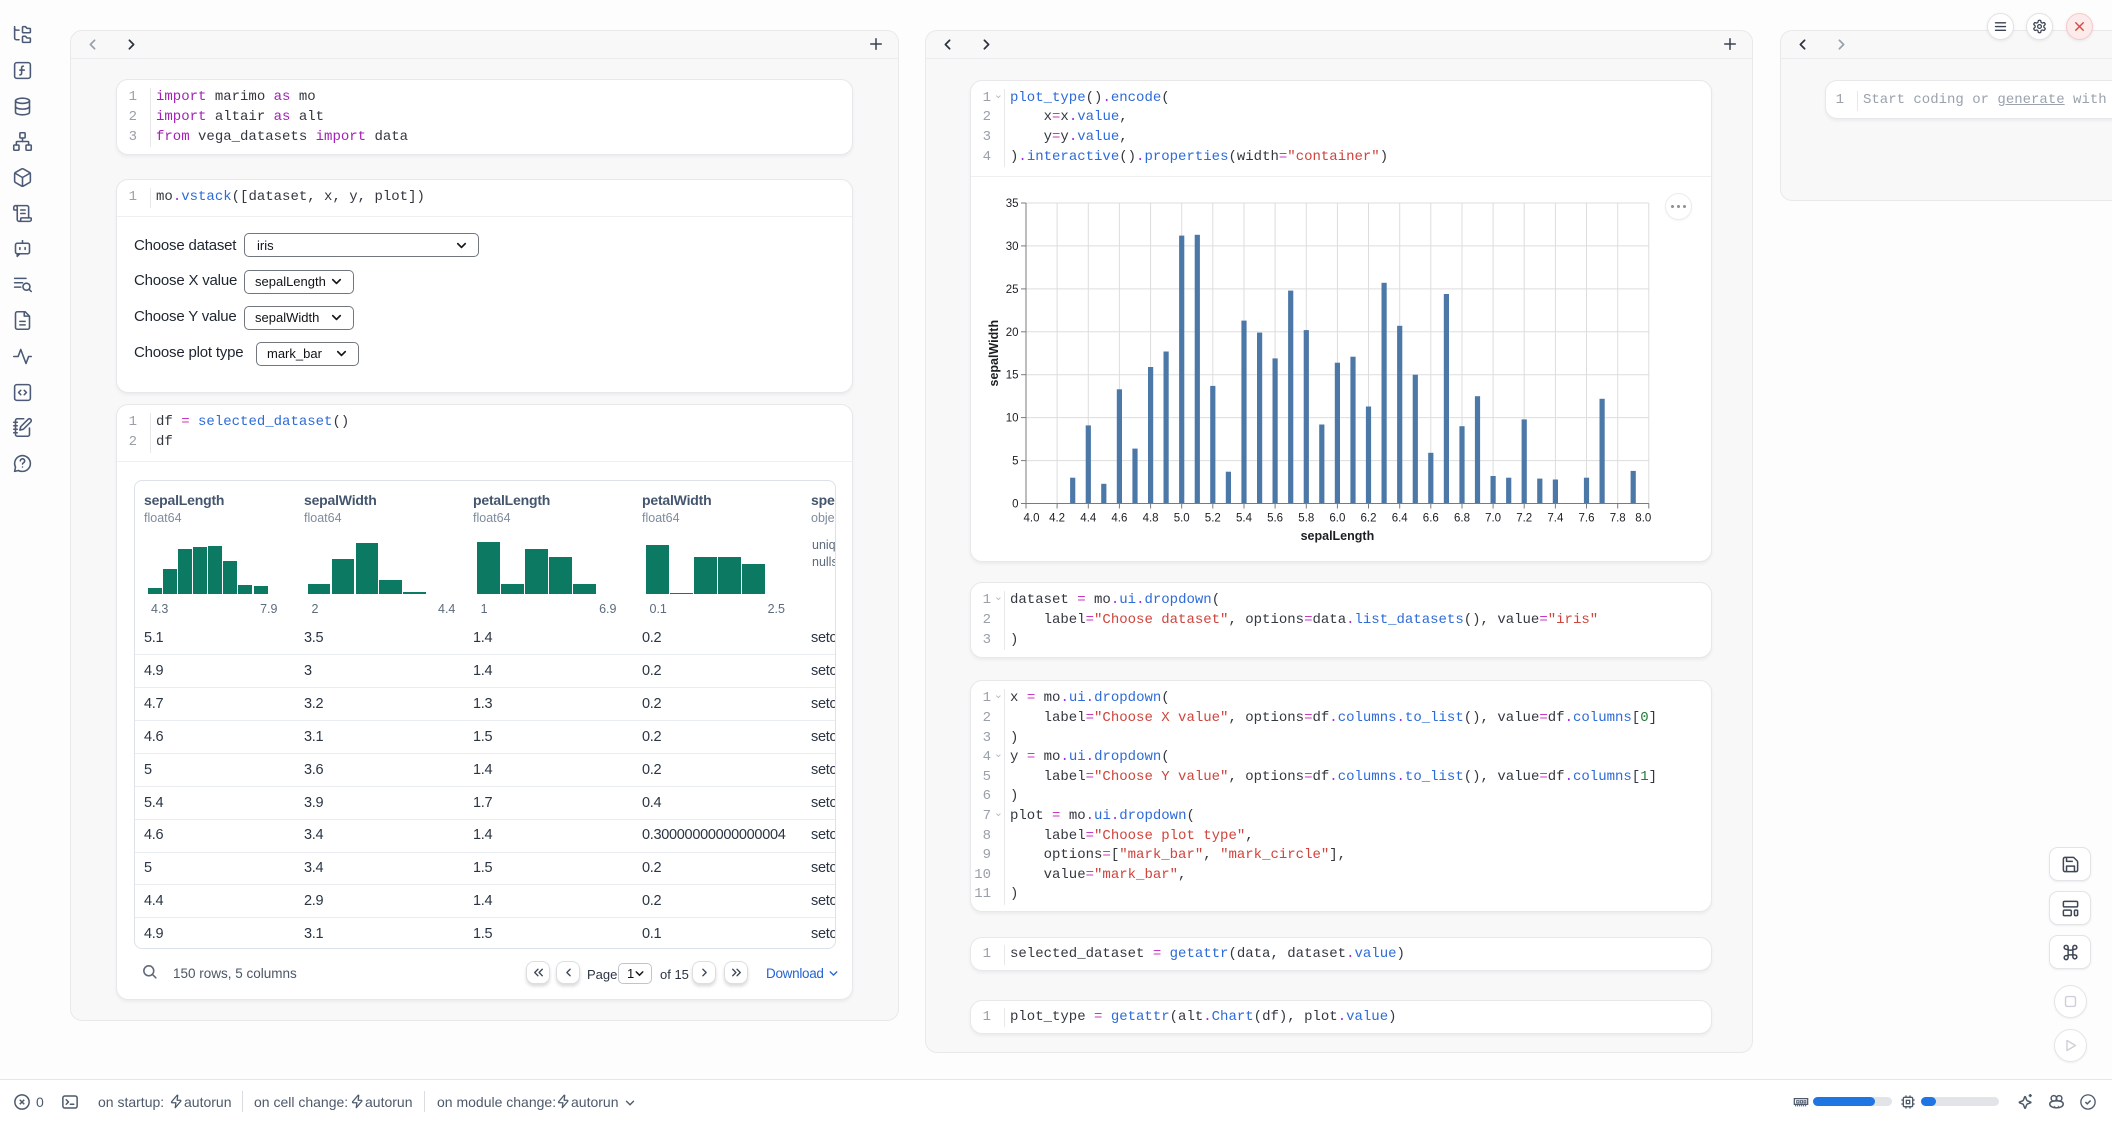 The height and width of the screenshot is (1122, 2112). I want to click on svg-text: 5.0, so click(1182, 519).